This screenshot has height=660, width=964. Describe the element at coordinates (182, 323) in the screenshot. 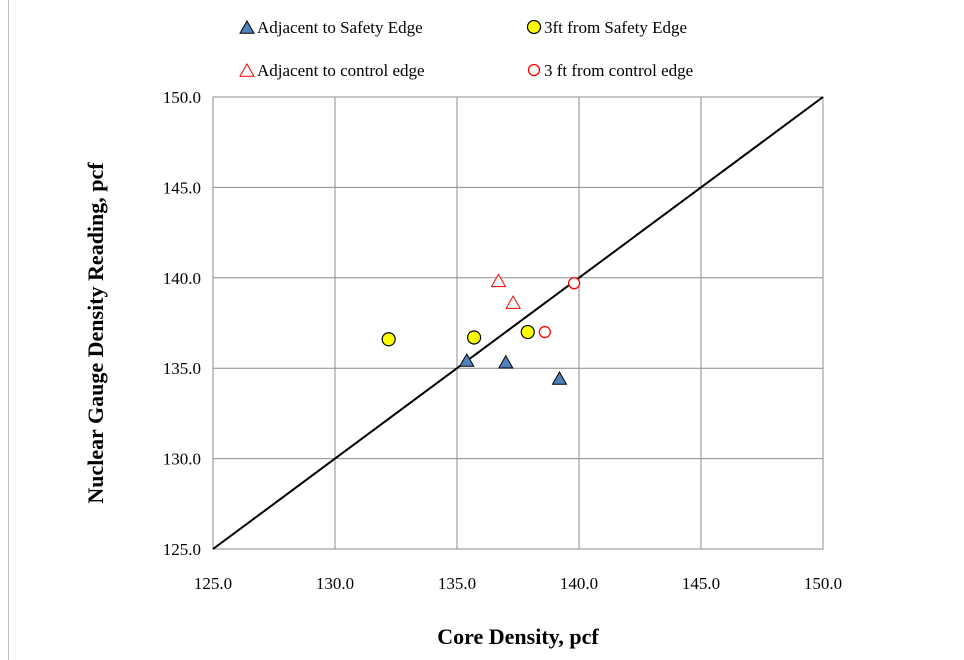

I see `y-tick-labels: 125.0 130.0 135.0 140.0 145.0 150.0` at that location.